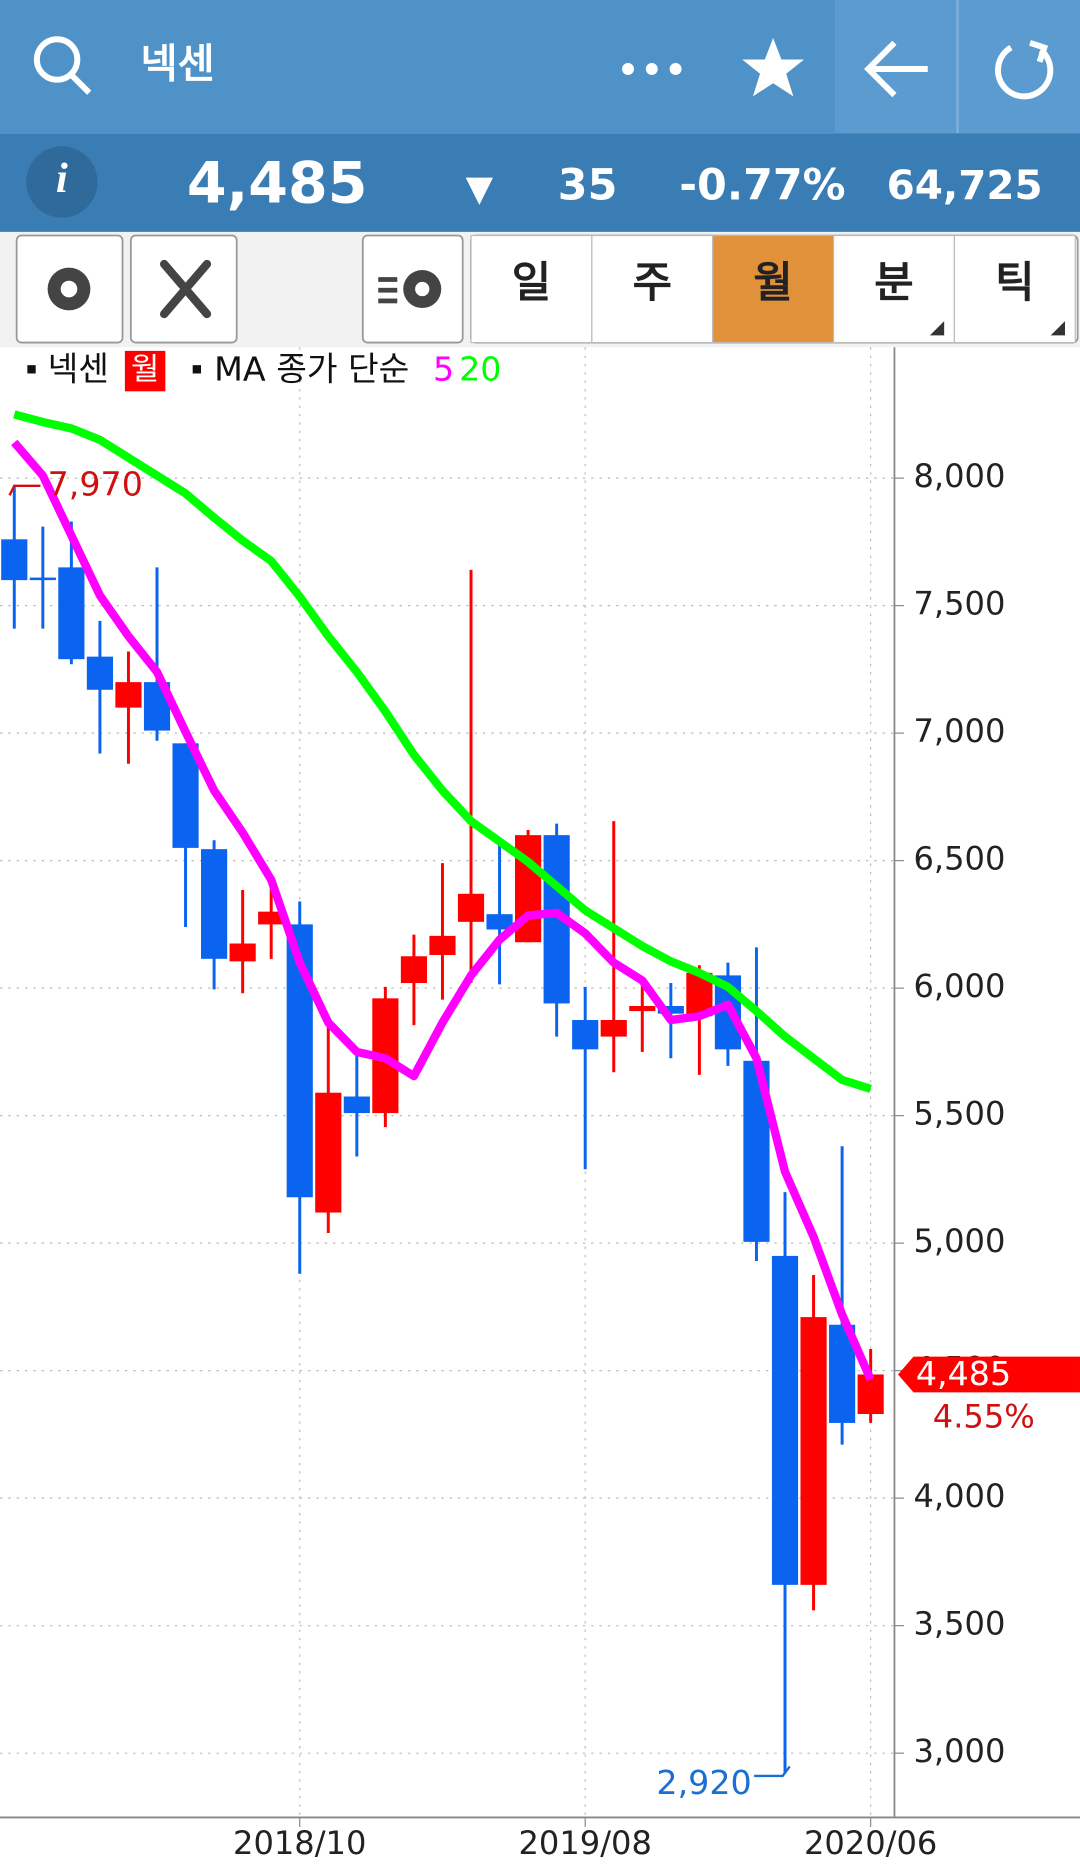 This screenshot has width=1080, height=1865. What do you see at coordinates (588, 185) in the screenshot?
I see `change: 35` at bounding box center [588, 185].